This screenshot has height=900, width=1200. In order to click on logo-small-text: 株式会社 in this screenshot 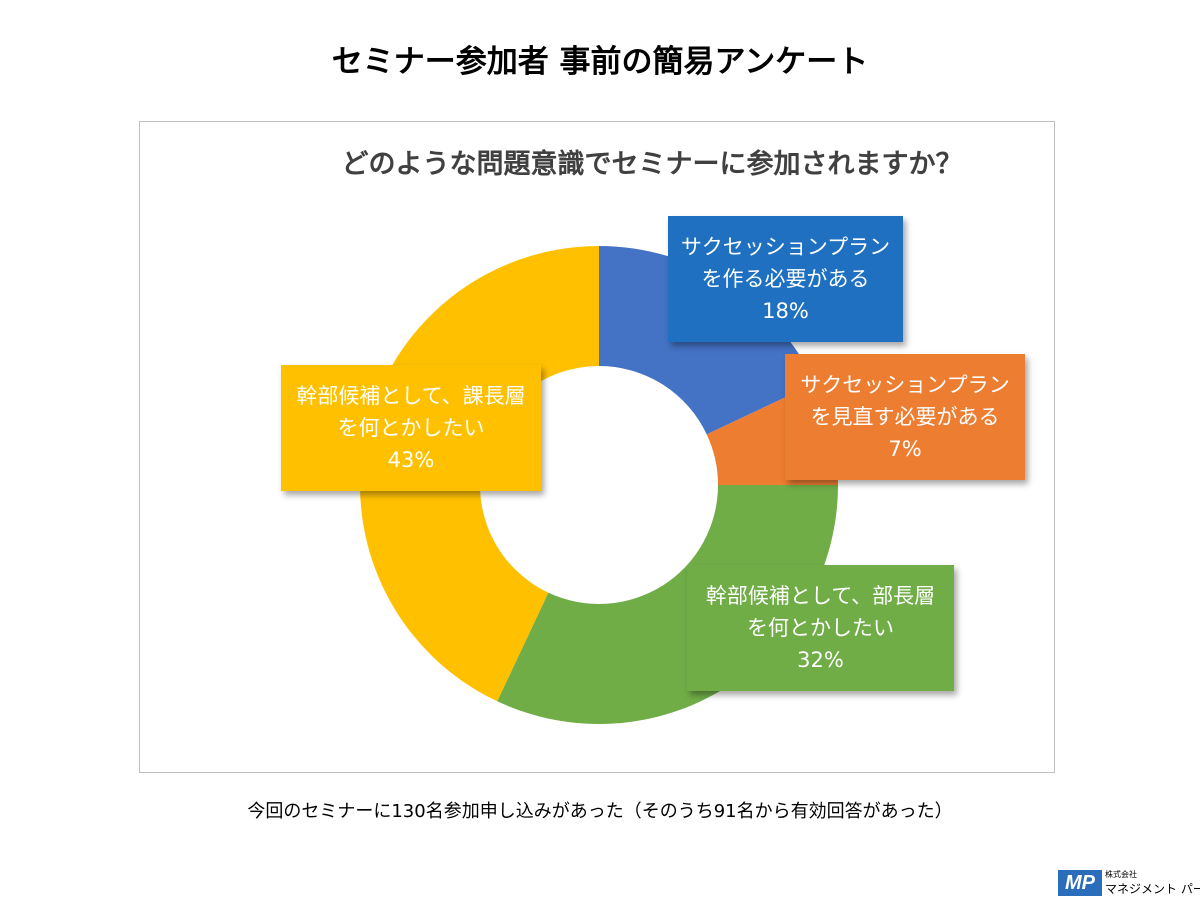, I will do `click(1121, 874)`.